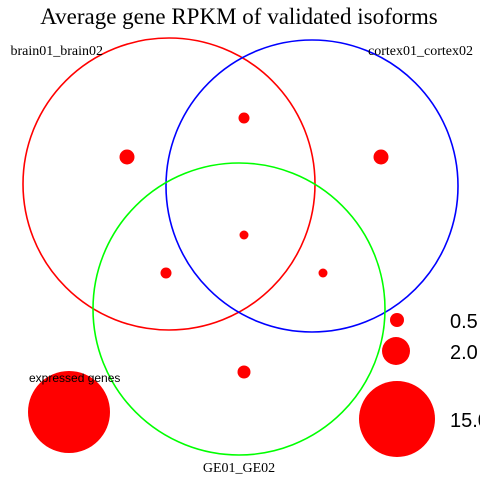  Describe the element at coordinates (244, 235) in the screenshot. I see `region-marker-all-three` at that location.